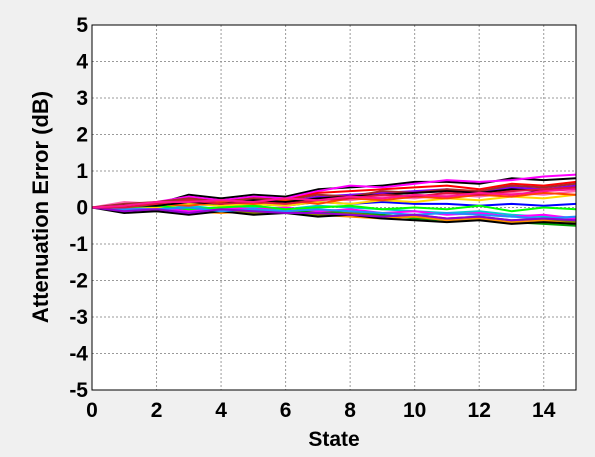  I want to click on series-group, so click(334, 200).